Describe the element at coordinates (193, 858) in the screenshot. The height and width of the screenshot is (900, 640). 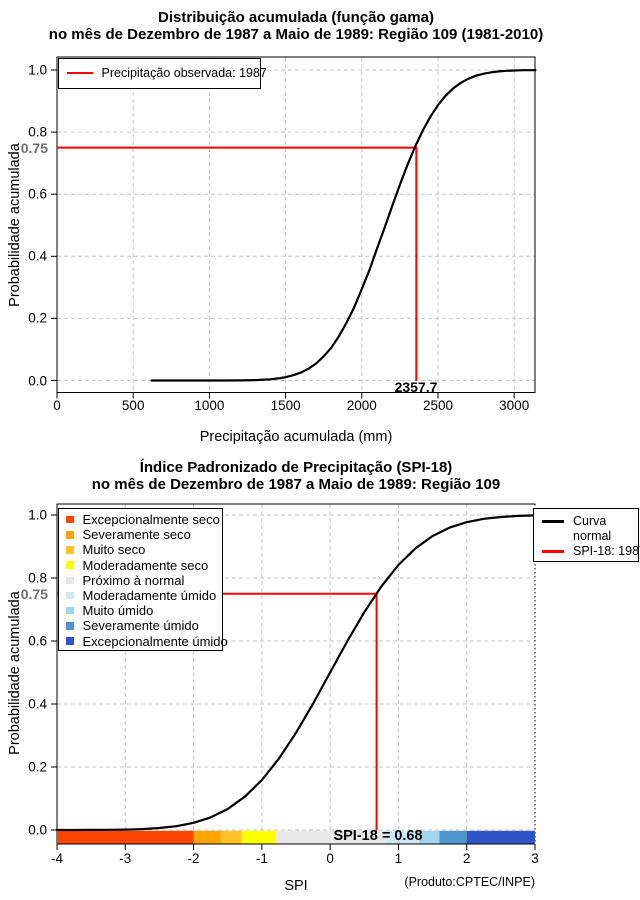
I see `x-tick-label: -2` at that location.